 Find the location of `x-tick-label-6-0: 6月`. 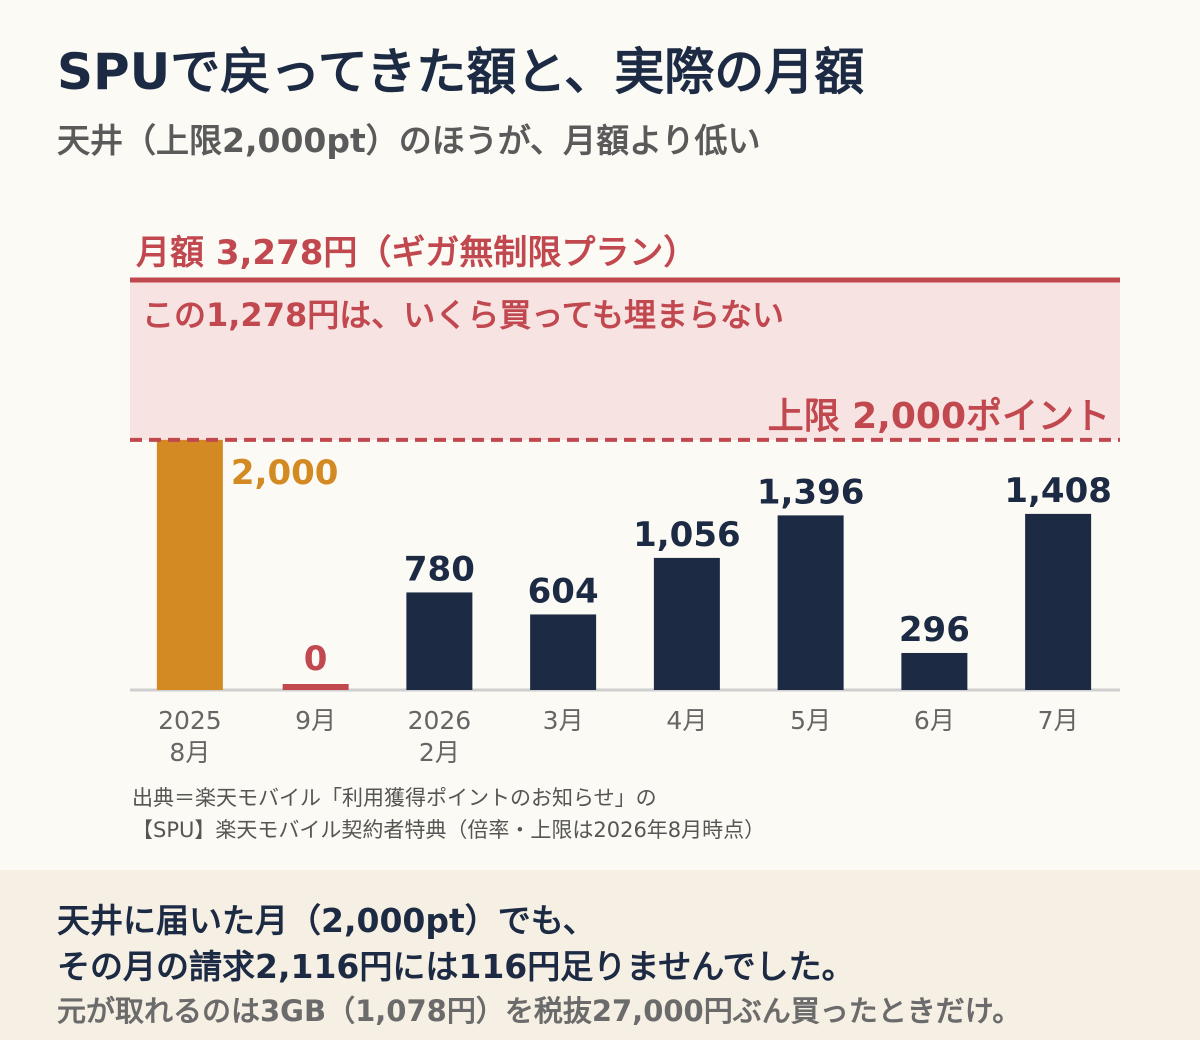

x-tick-label-6-0: 6月 is located at coordinates (934, 720).